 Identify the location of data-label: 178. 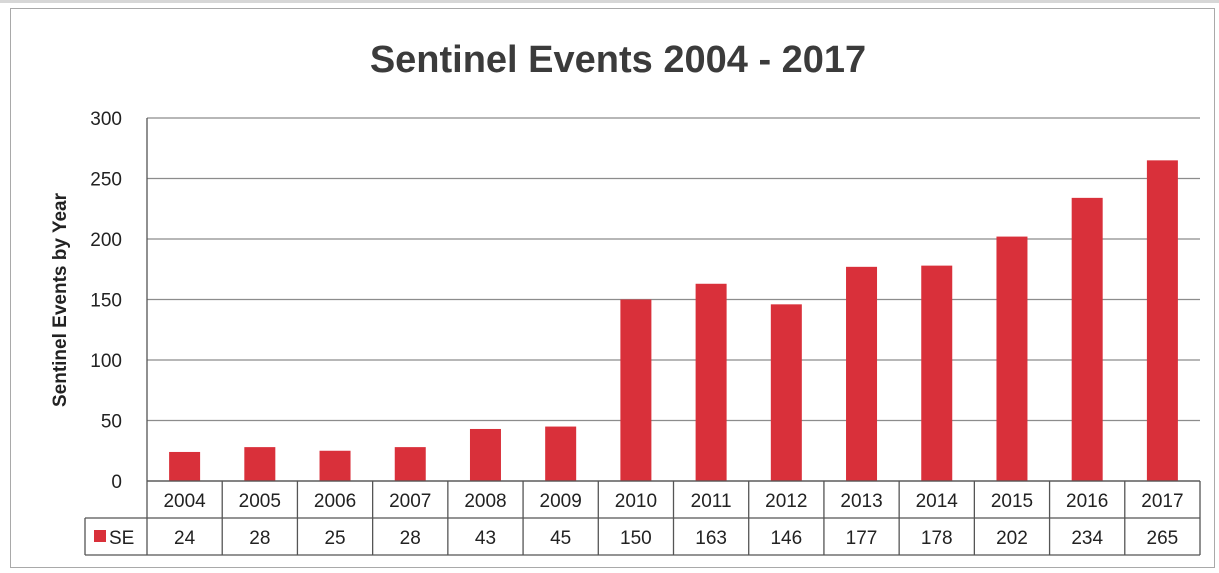
(937, 538).